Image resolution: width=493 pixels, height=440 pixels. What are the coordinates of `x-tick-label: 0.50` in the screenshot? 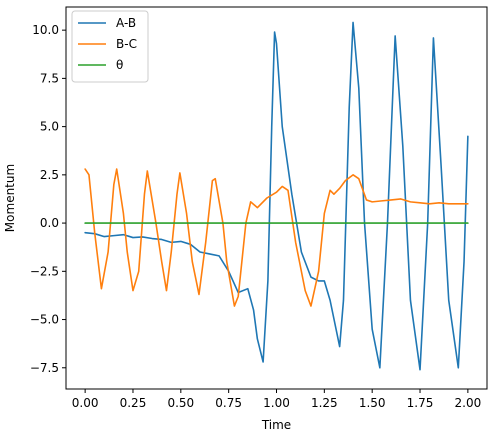 It's located at (180, 403).